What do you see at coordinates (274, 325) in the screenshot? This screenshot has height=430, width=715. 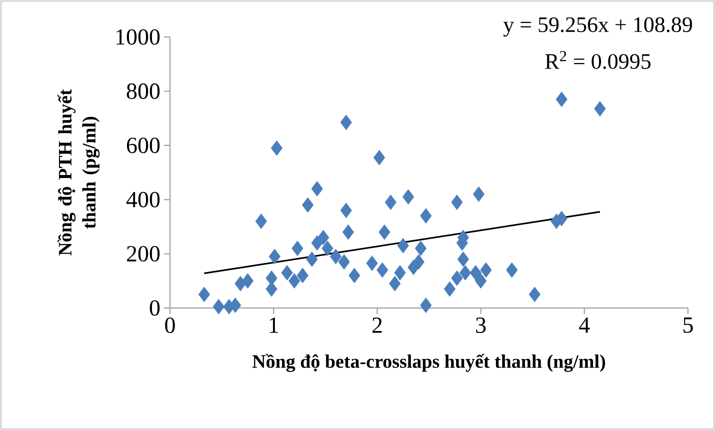 I see `x-tick-label: 1` at bounding box center [274, 325].